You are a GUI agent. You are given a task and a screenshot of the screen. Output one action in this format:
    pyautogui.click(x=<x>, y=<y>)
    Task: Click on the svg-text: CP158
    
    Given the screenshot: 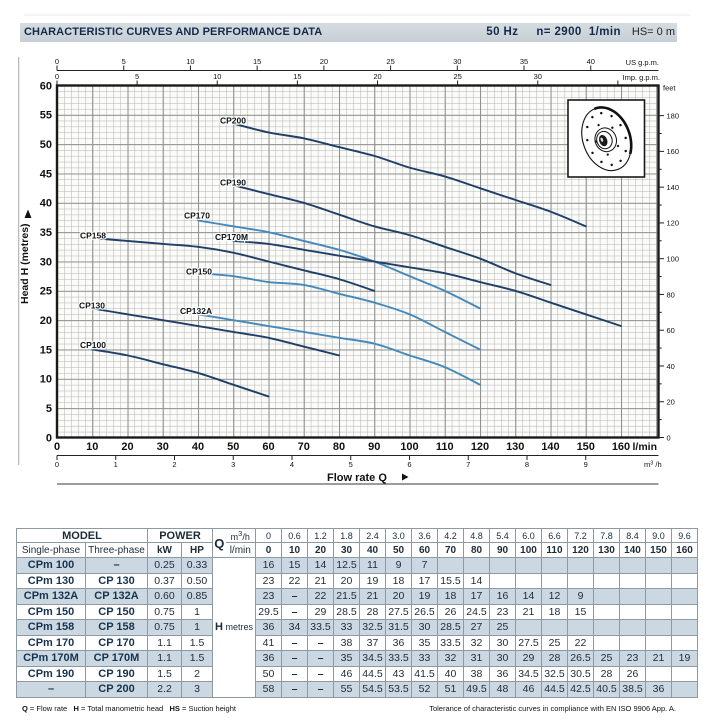 What is the action you would take?
    pyautogui.click(x=93, y=236)
    